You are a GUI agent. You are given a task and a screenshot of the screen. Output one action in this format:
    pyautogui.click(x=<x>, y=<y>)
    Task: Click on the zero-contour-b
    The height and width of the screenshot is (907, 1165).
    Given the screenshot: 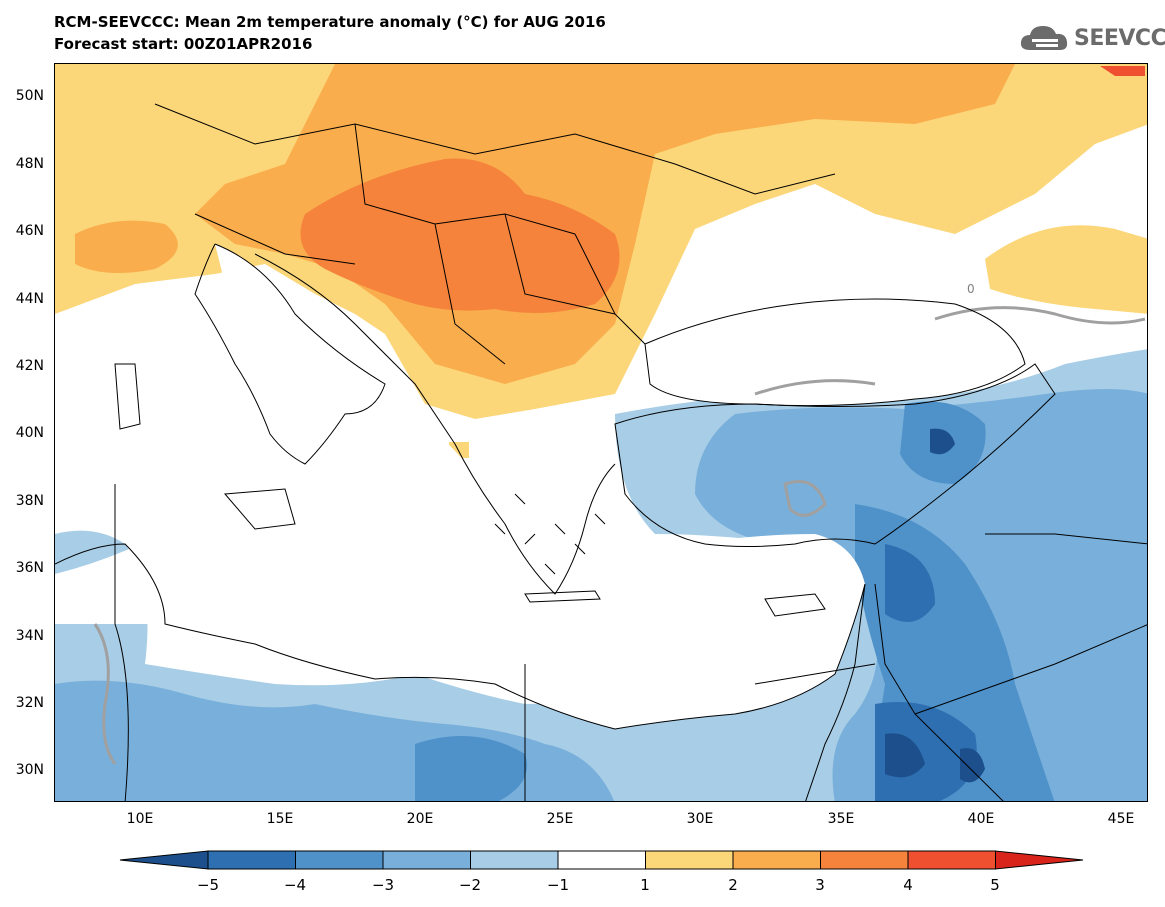 What is the action you would take?
    pyautogui.click(x=815, y=387)
    